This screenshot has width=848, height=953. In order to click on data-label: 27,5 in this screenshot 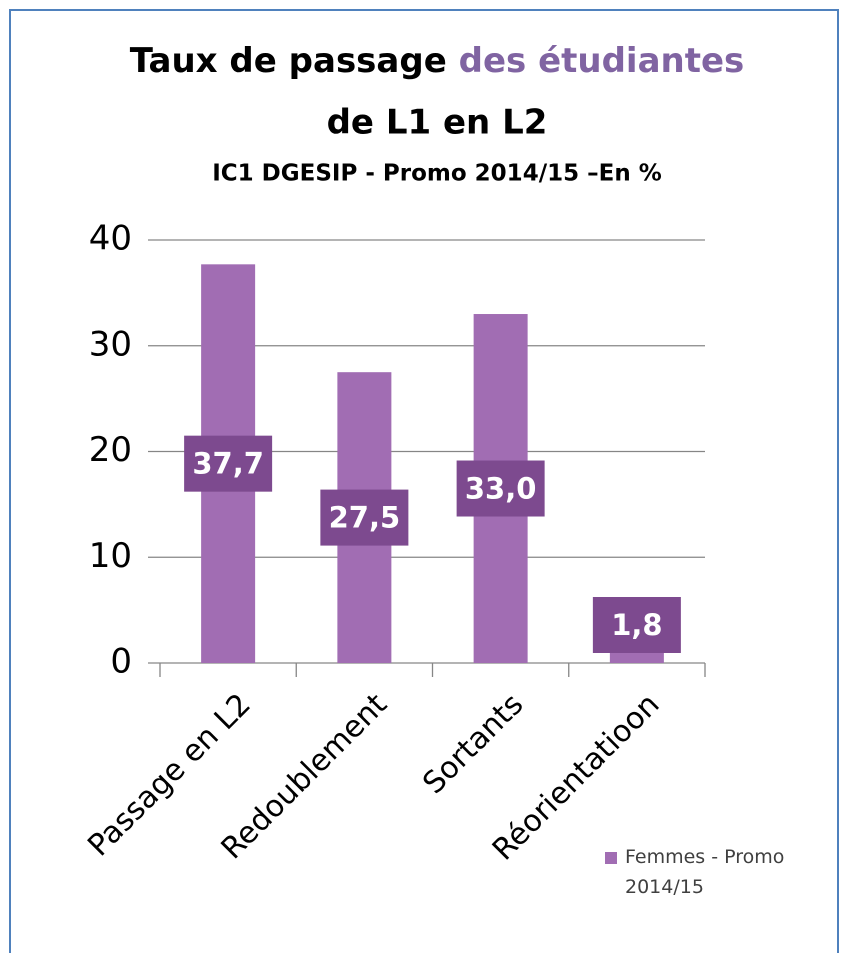, I will do `click(365, 518)`.